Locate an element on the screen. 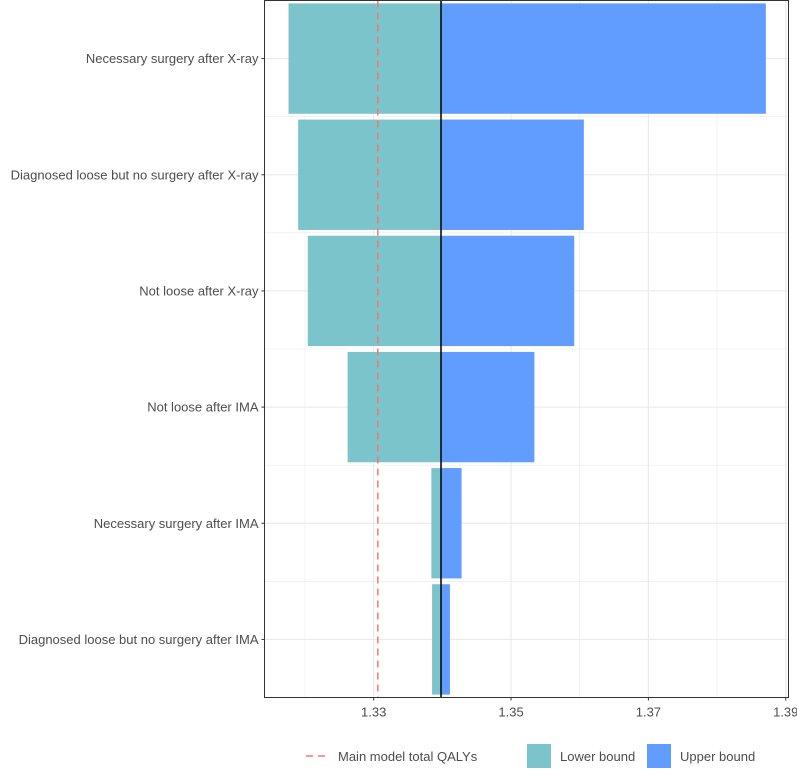  y-tick-label: Not loose after X-ray is located at coordinates (199, 290).